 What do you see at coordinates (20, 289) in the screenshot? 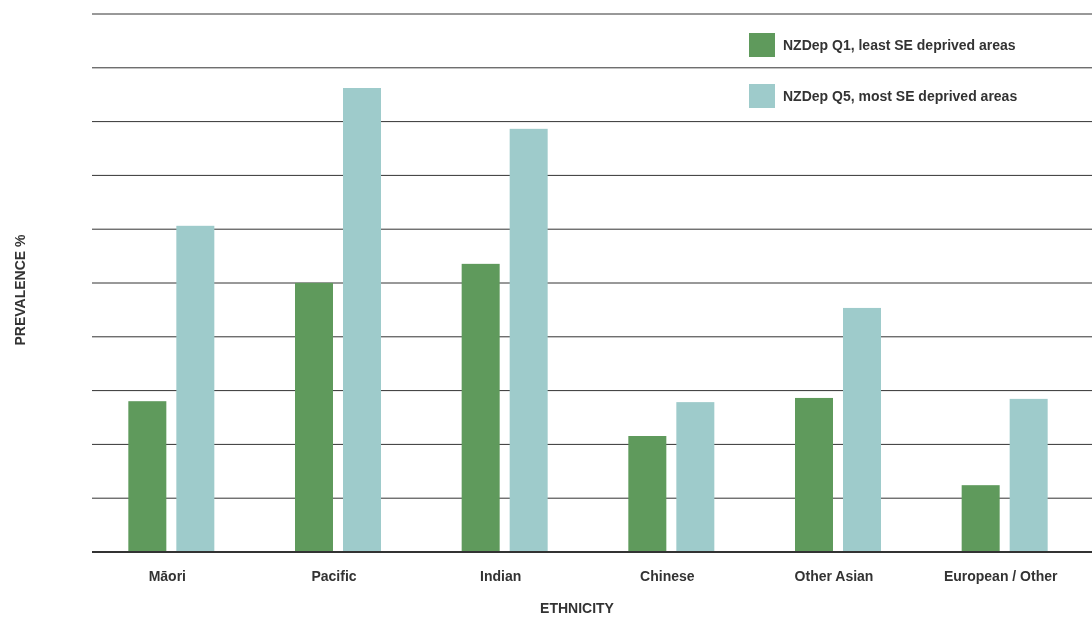
I see `y-axis-title: PREVALENCE %` at bounding box center [20, 289].